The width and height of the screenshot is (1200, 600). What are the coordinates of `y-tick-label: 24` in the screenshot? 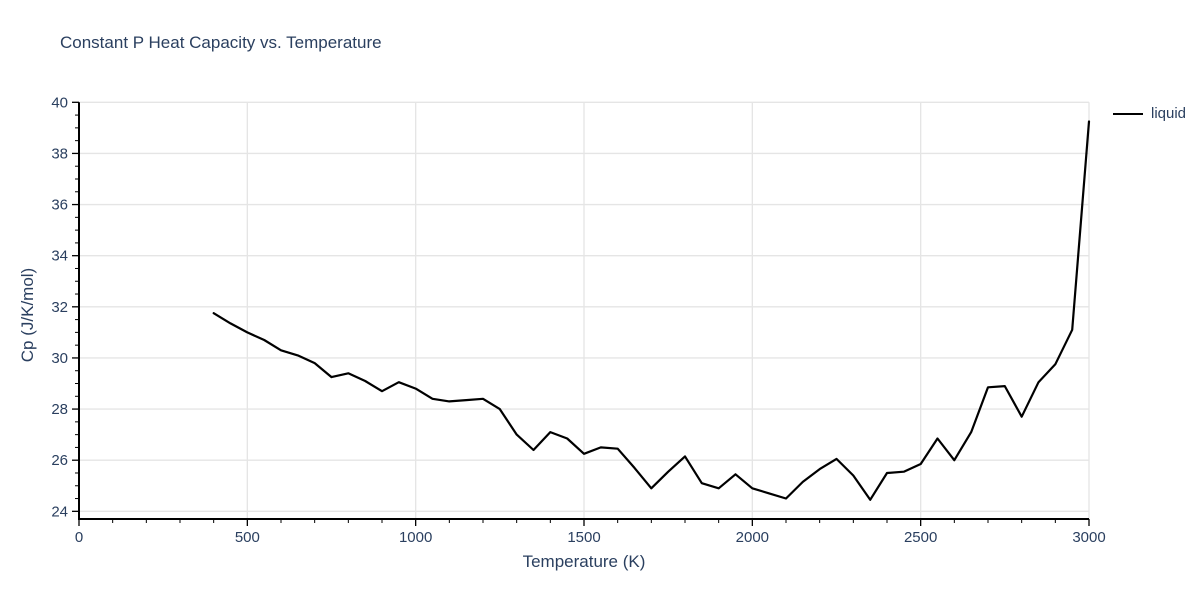 It's located at (59, 511).